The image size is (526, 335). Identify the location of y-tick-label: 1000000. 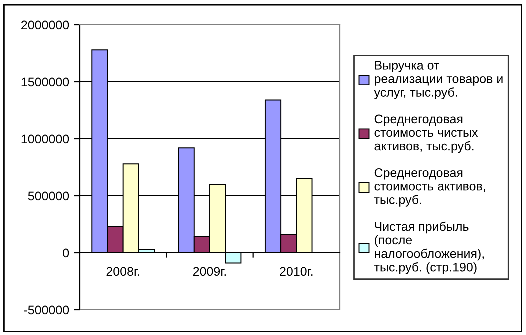
(46, 139).